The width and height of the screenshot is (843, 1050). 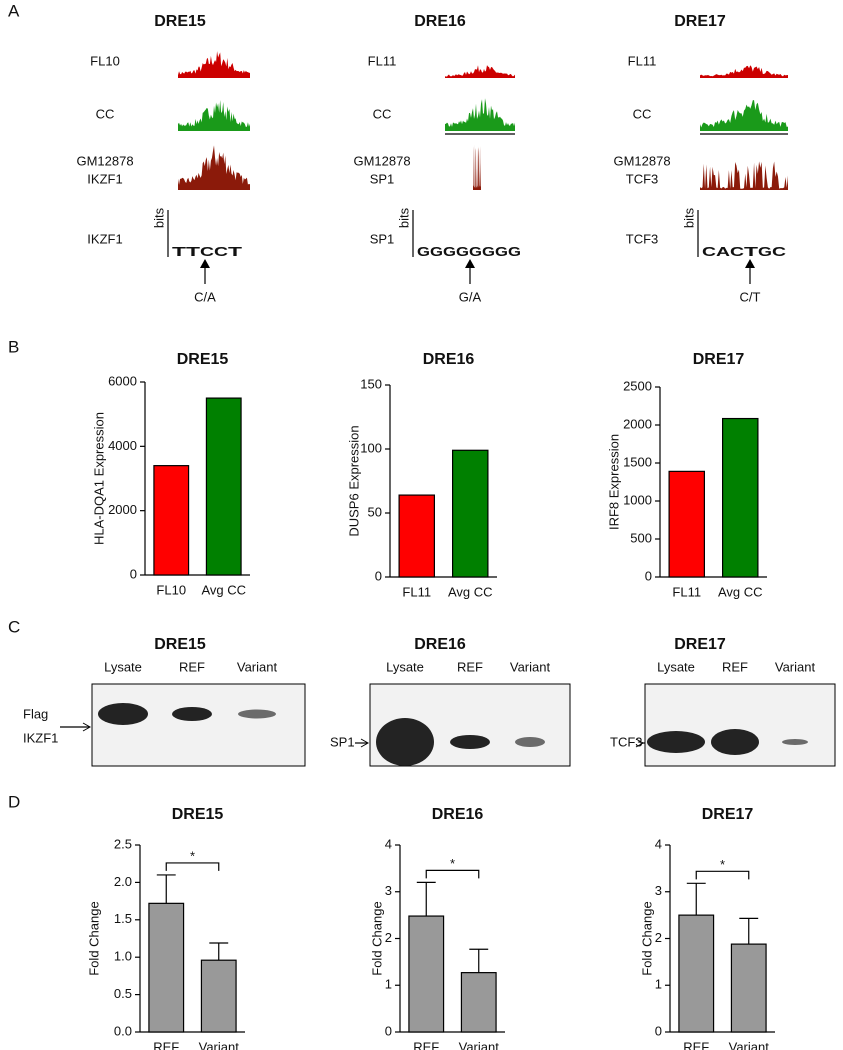 I want to click on panel-label: B, so click(x=13, y=346).